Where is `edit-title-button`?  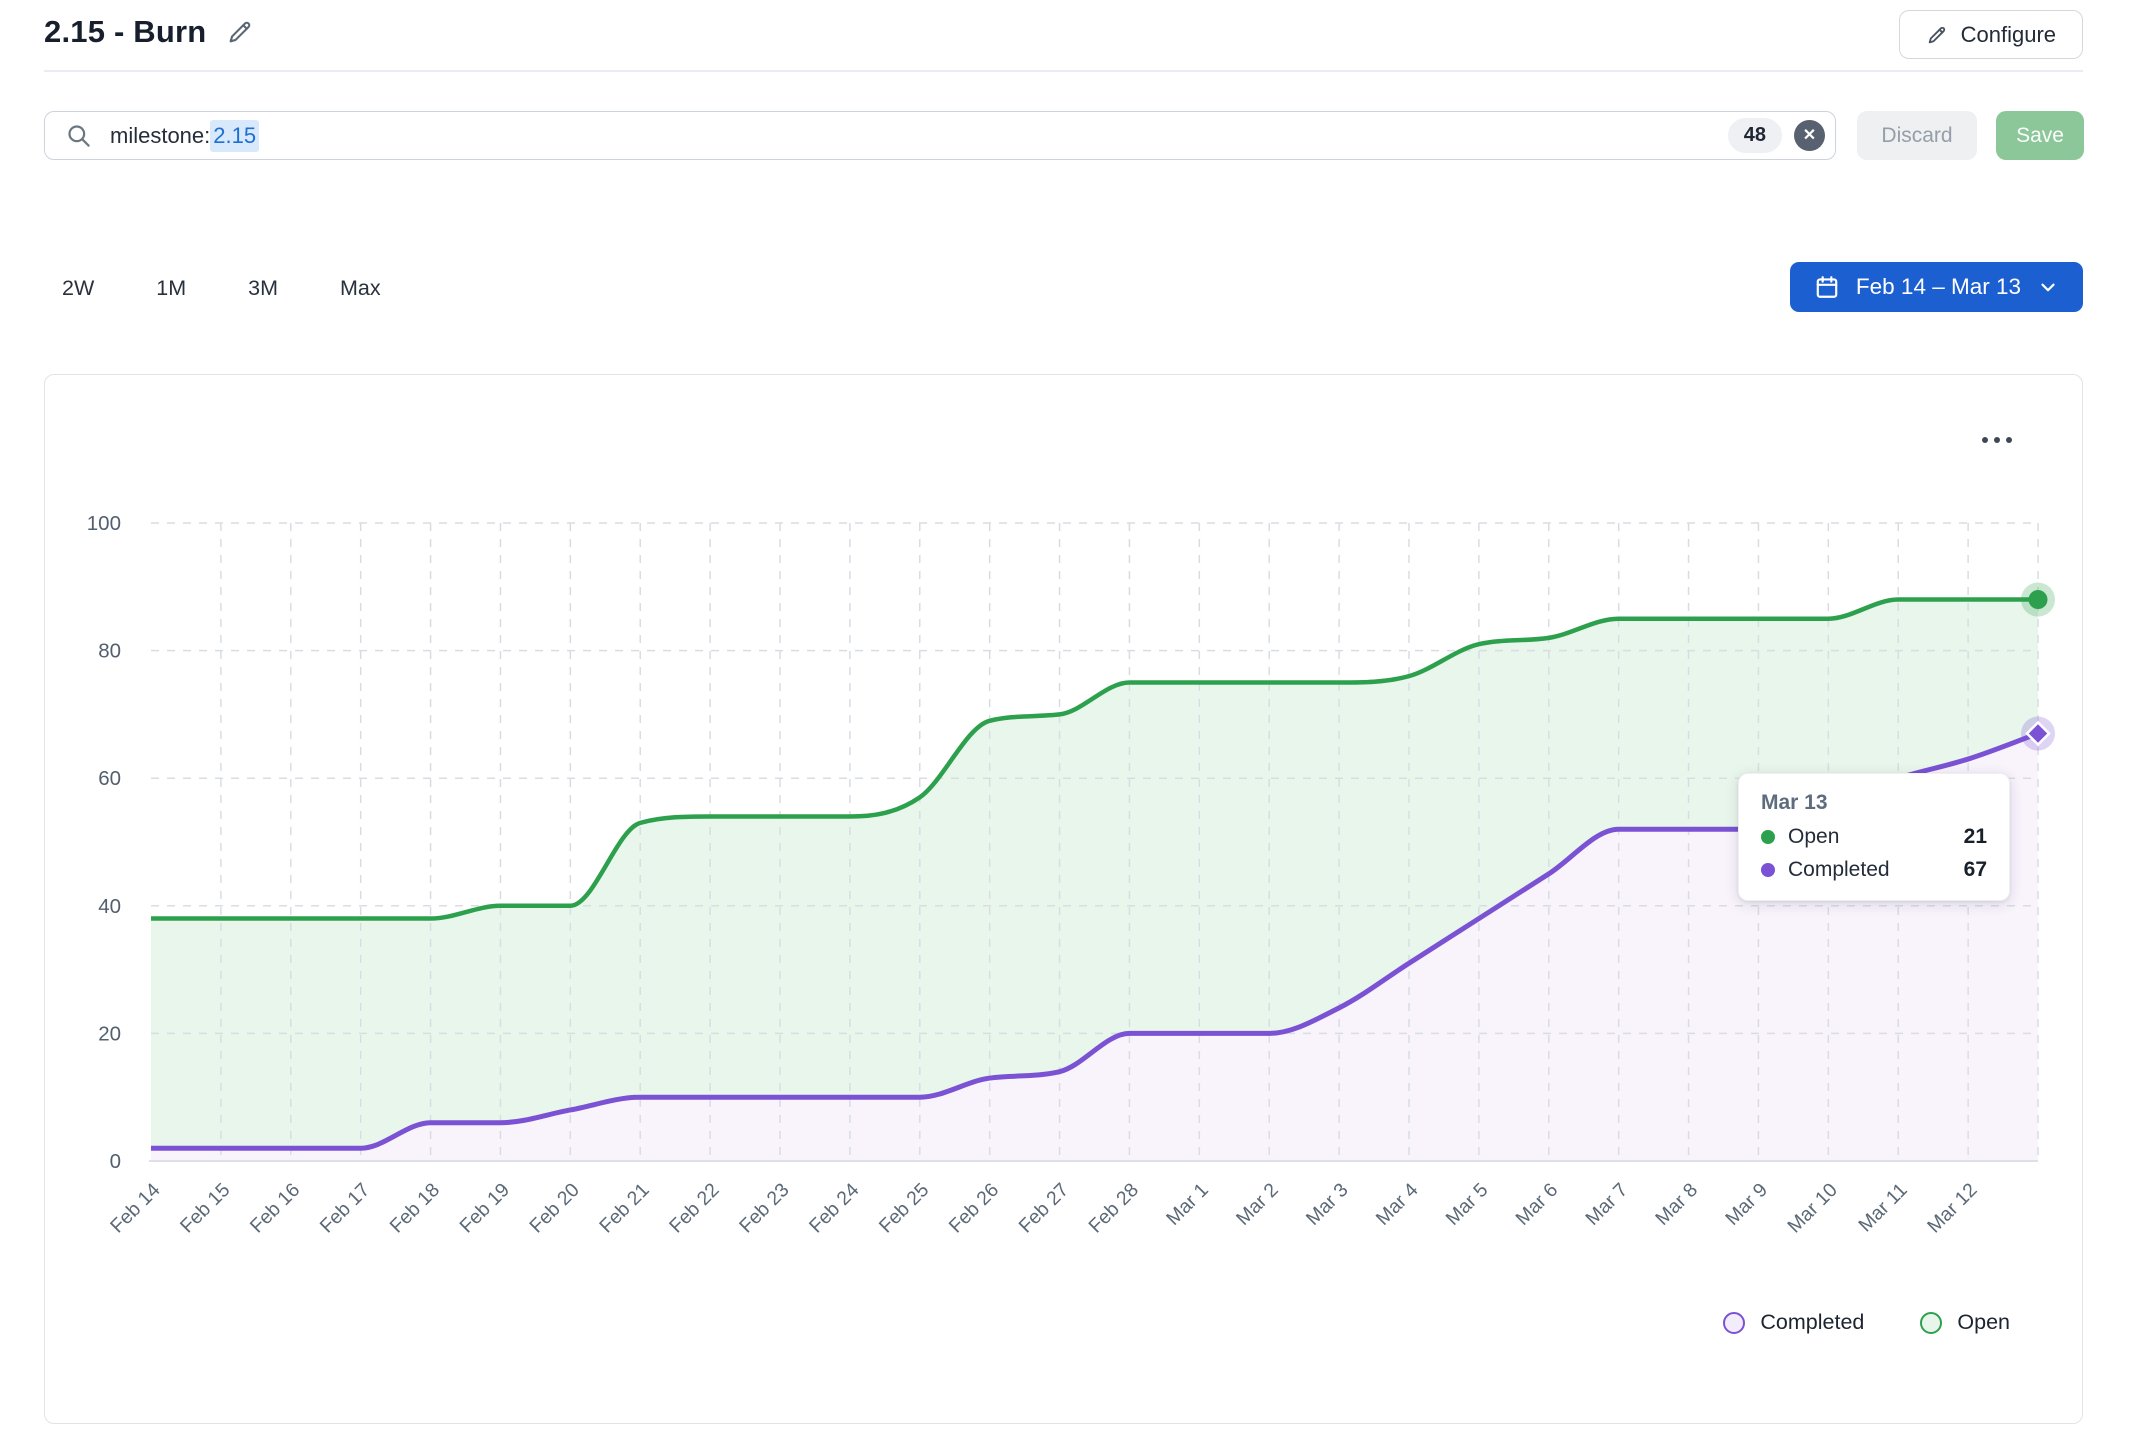 edit-title-button is located at coordinates (240, 32).